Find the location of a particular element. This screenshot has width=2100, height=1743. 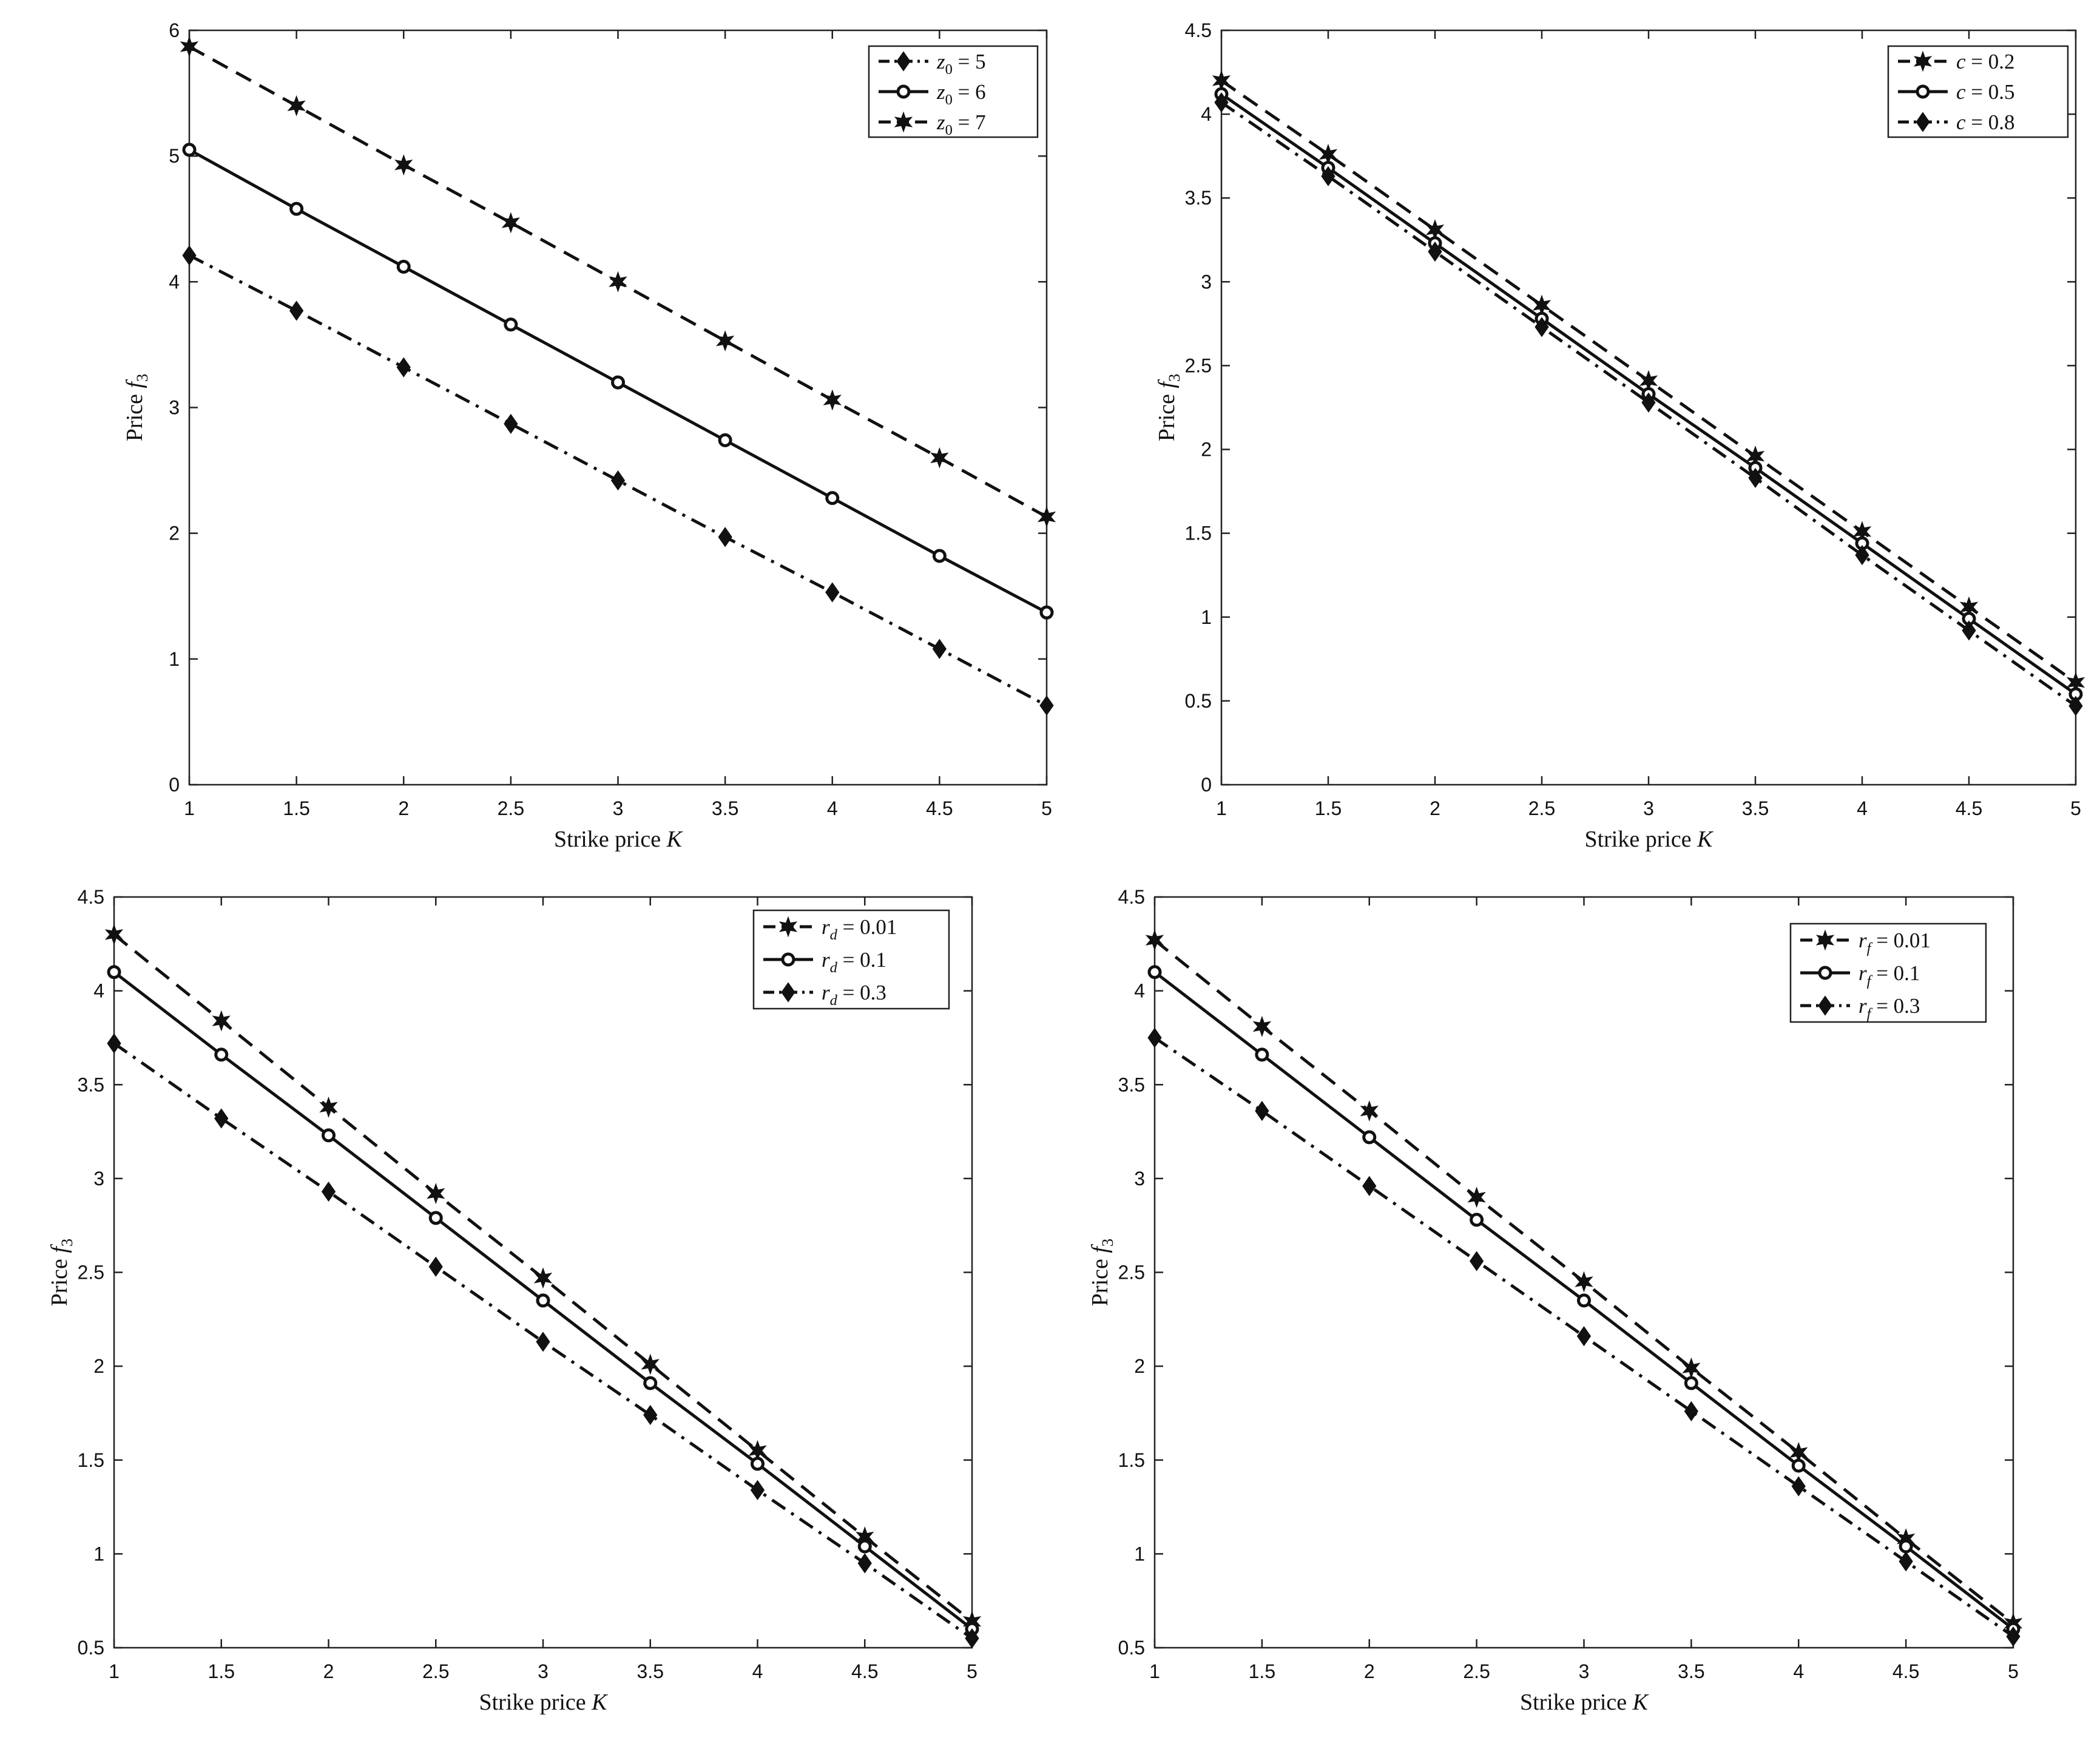

legend-label: c = 0.8 is located at coordinates (1985, 122).